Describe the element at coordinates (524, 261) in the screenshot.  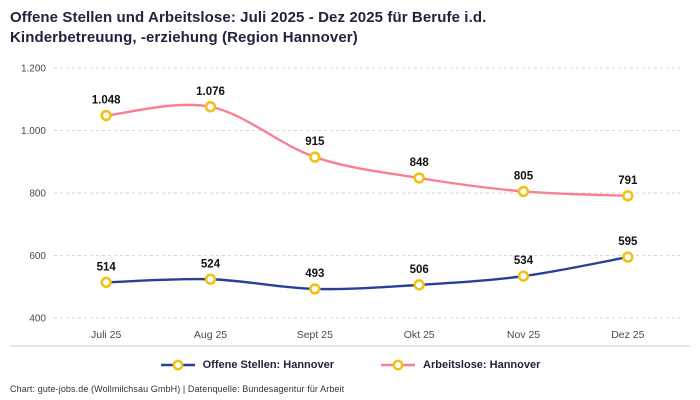
I see `data-label: 534` at that location.